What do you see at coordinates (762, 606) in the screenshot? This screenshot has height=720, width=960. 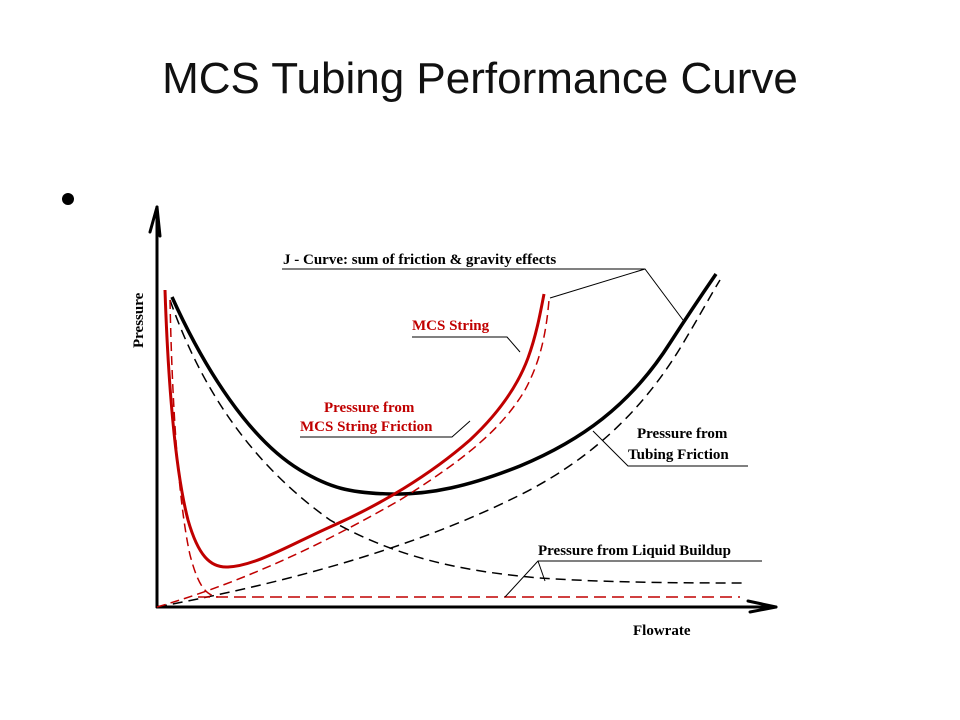 I see `x-axis-arrowhead` at bounding box center [762, 606].